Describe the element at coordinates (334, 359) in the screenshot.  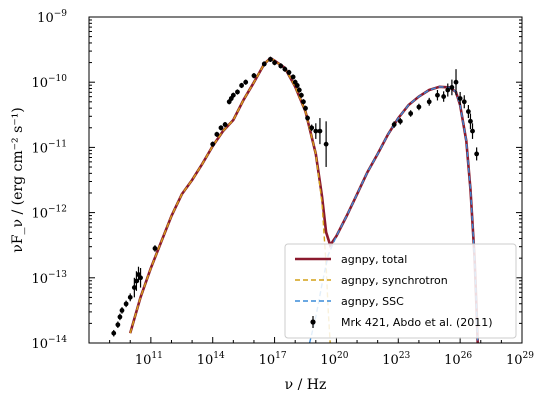
I see `x-tick-label: 1020` at that location.